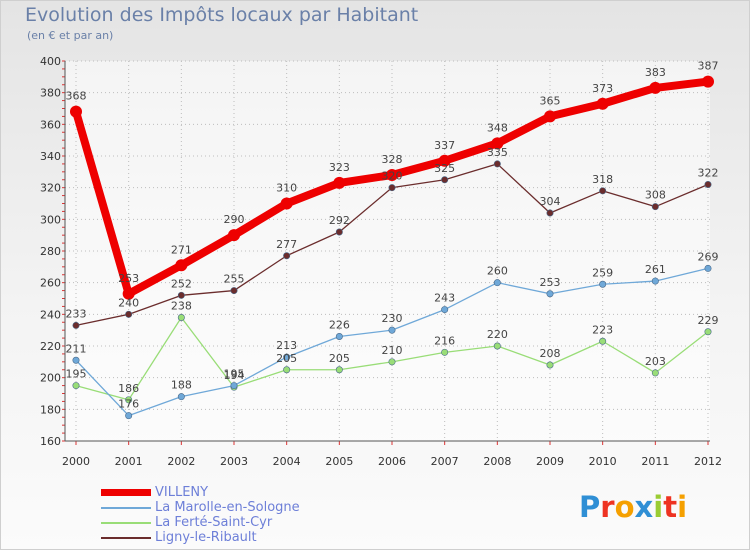 The height and width of the screenshot is (550, 750). What do you see at coordinates (602, 88) in the screenshot?
I see `data-label-villeny: 373` at bounding box center [602, 88].